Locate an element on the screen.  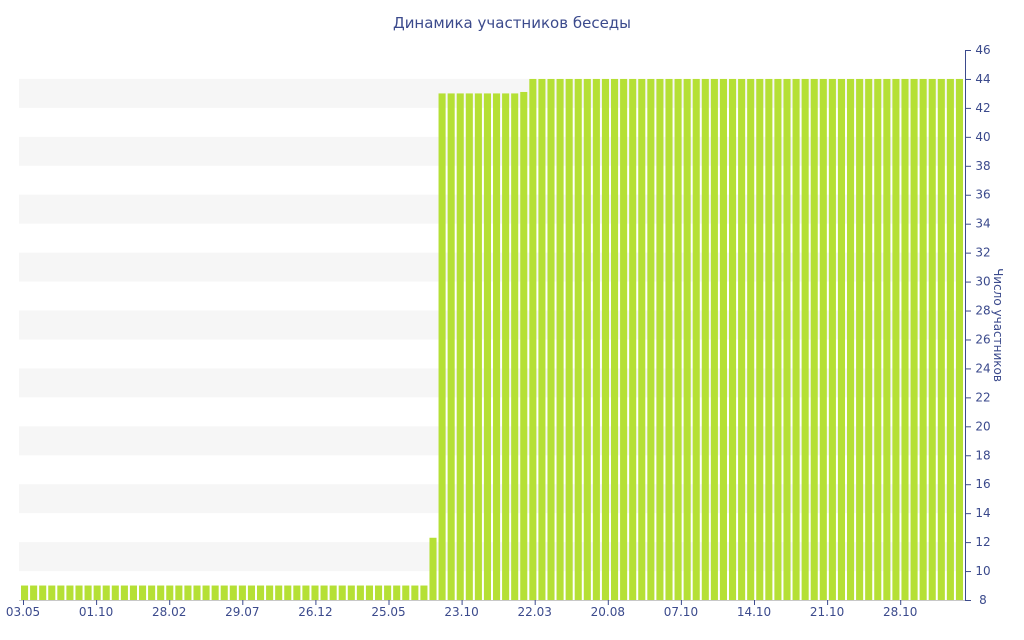
y-tick-label: 42 is located at coordinates (982, 108).